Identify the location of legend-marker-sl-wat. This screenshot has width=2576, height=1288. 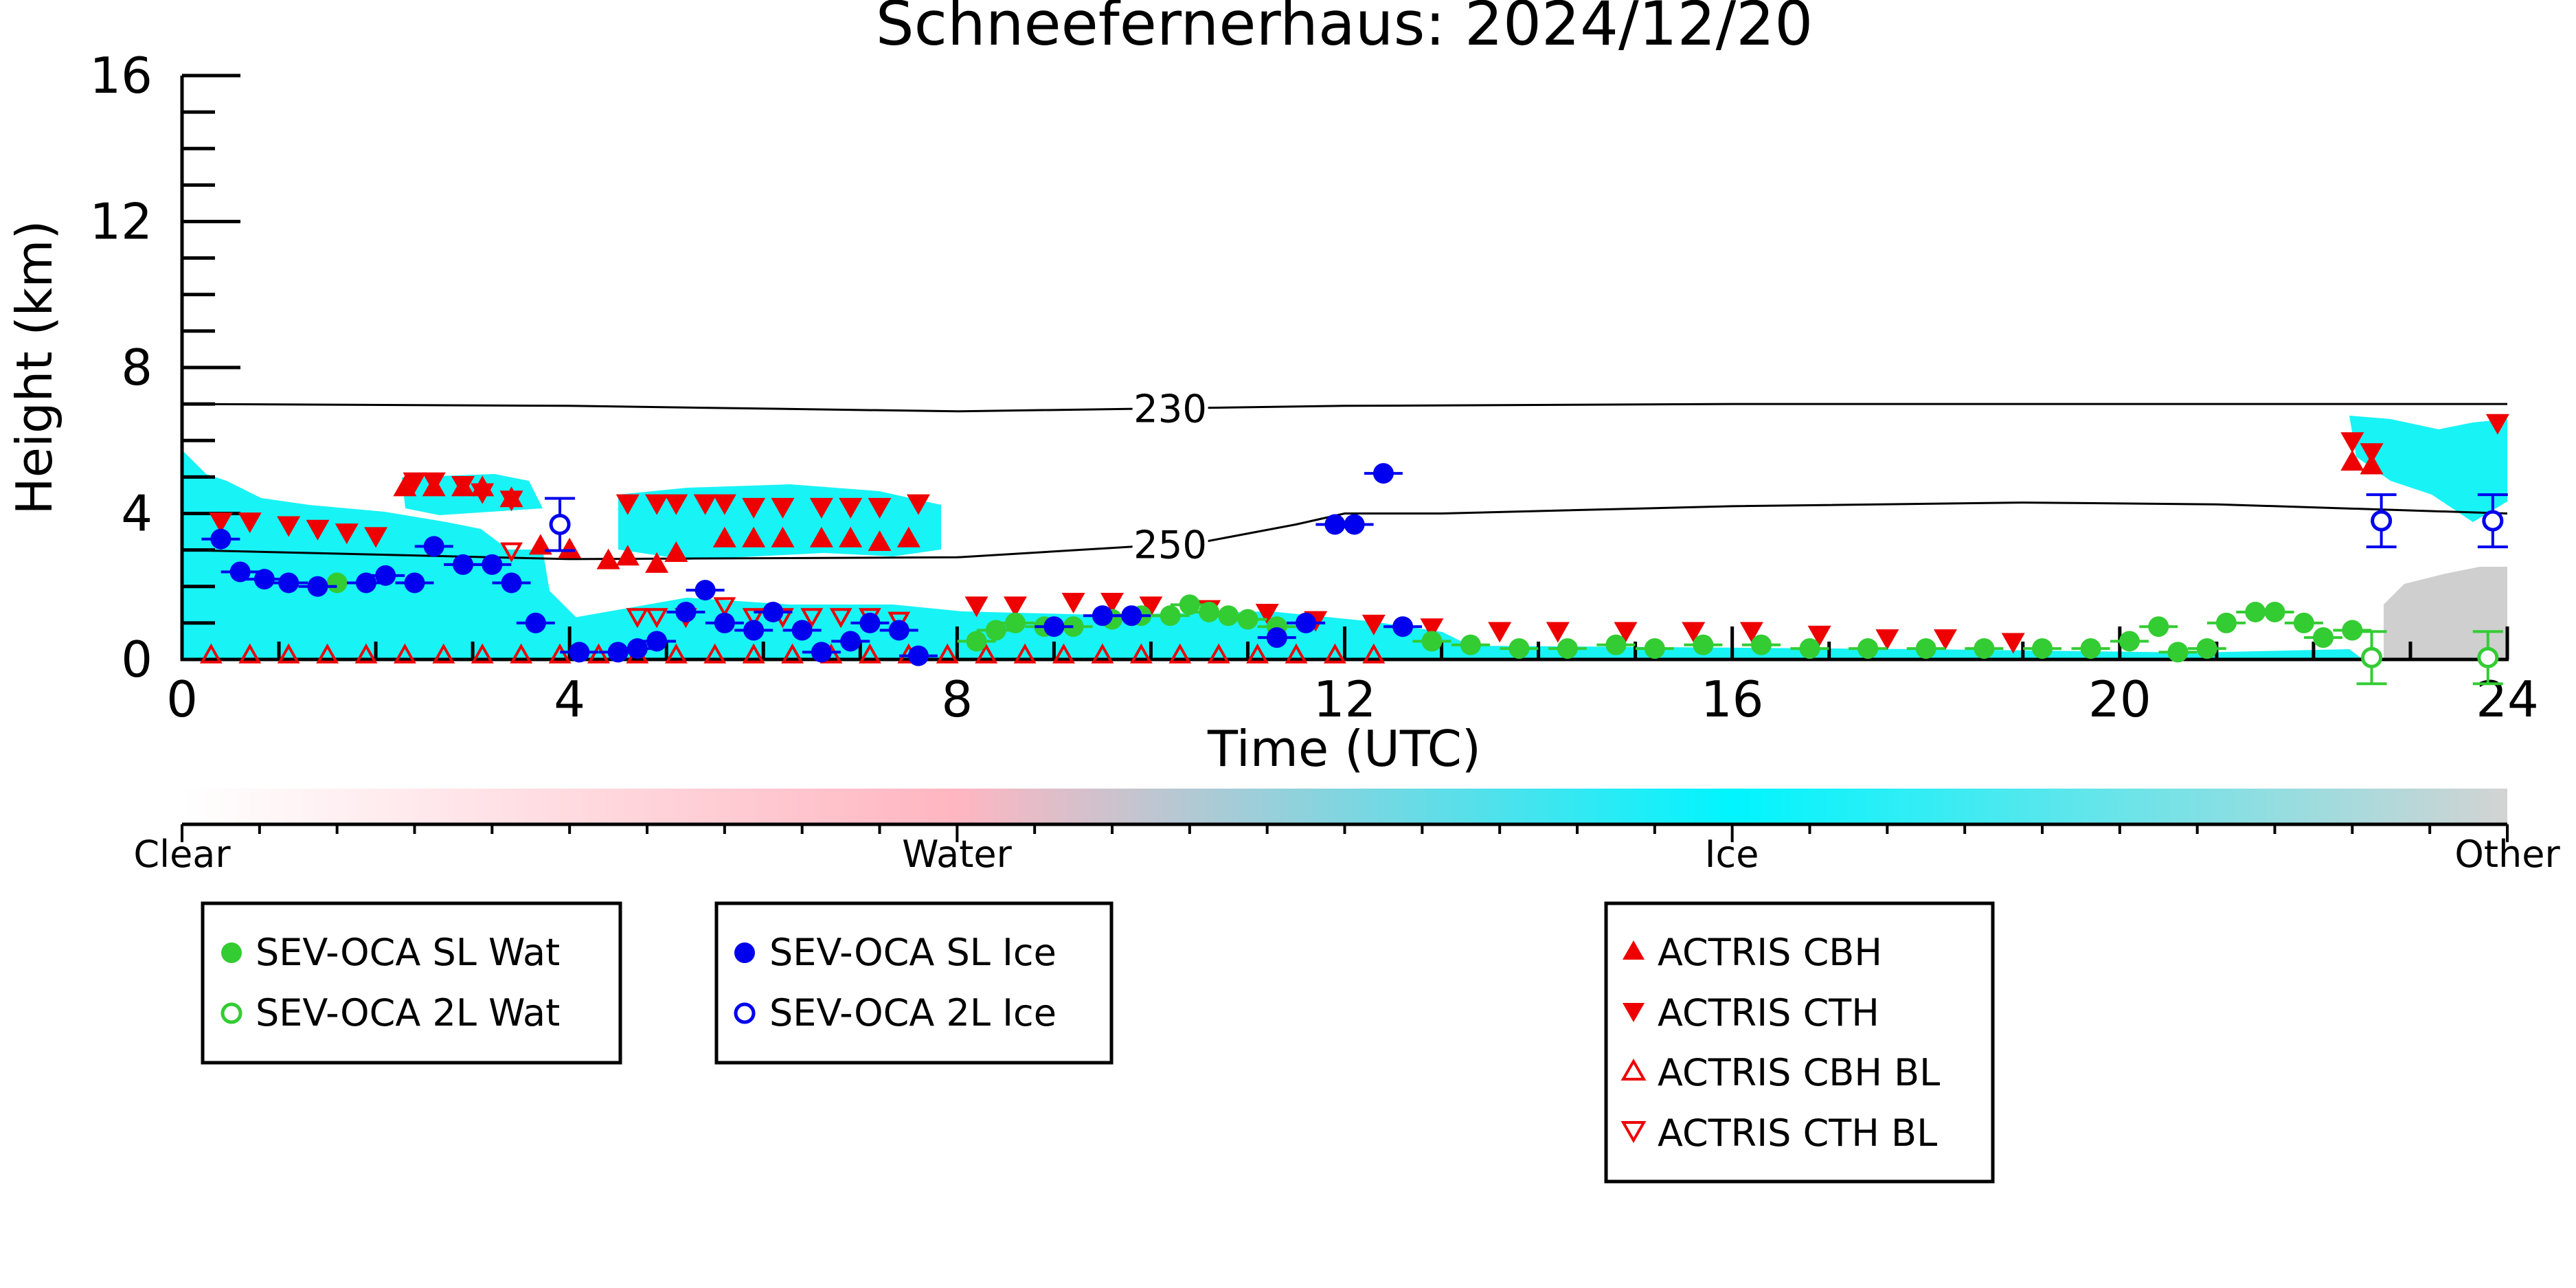
(231, 952).